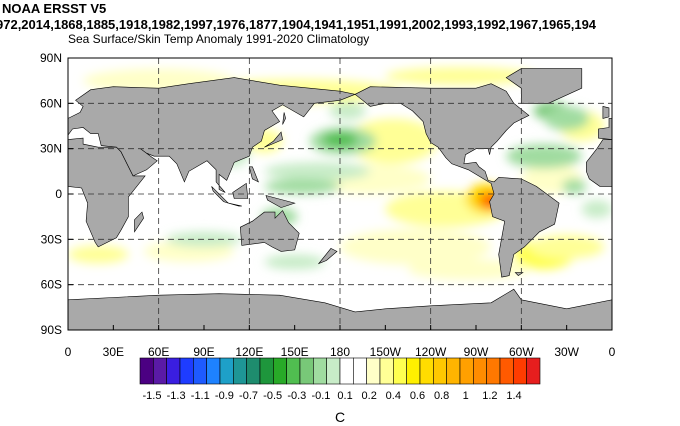 The image size is (680, 426). What do you see at coordinates (466, 396) in the screenshot?
I see `colorbar-label: 1` at bounding box center [466, 396].